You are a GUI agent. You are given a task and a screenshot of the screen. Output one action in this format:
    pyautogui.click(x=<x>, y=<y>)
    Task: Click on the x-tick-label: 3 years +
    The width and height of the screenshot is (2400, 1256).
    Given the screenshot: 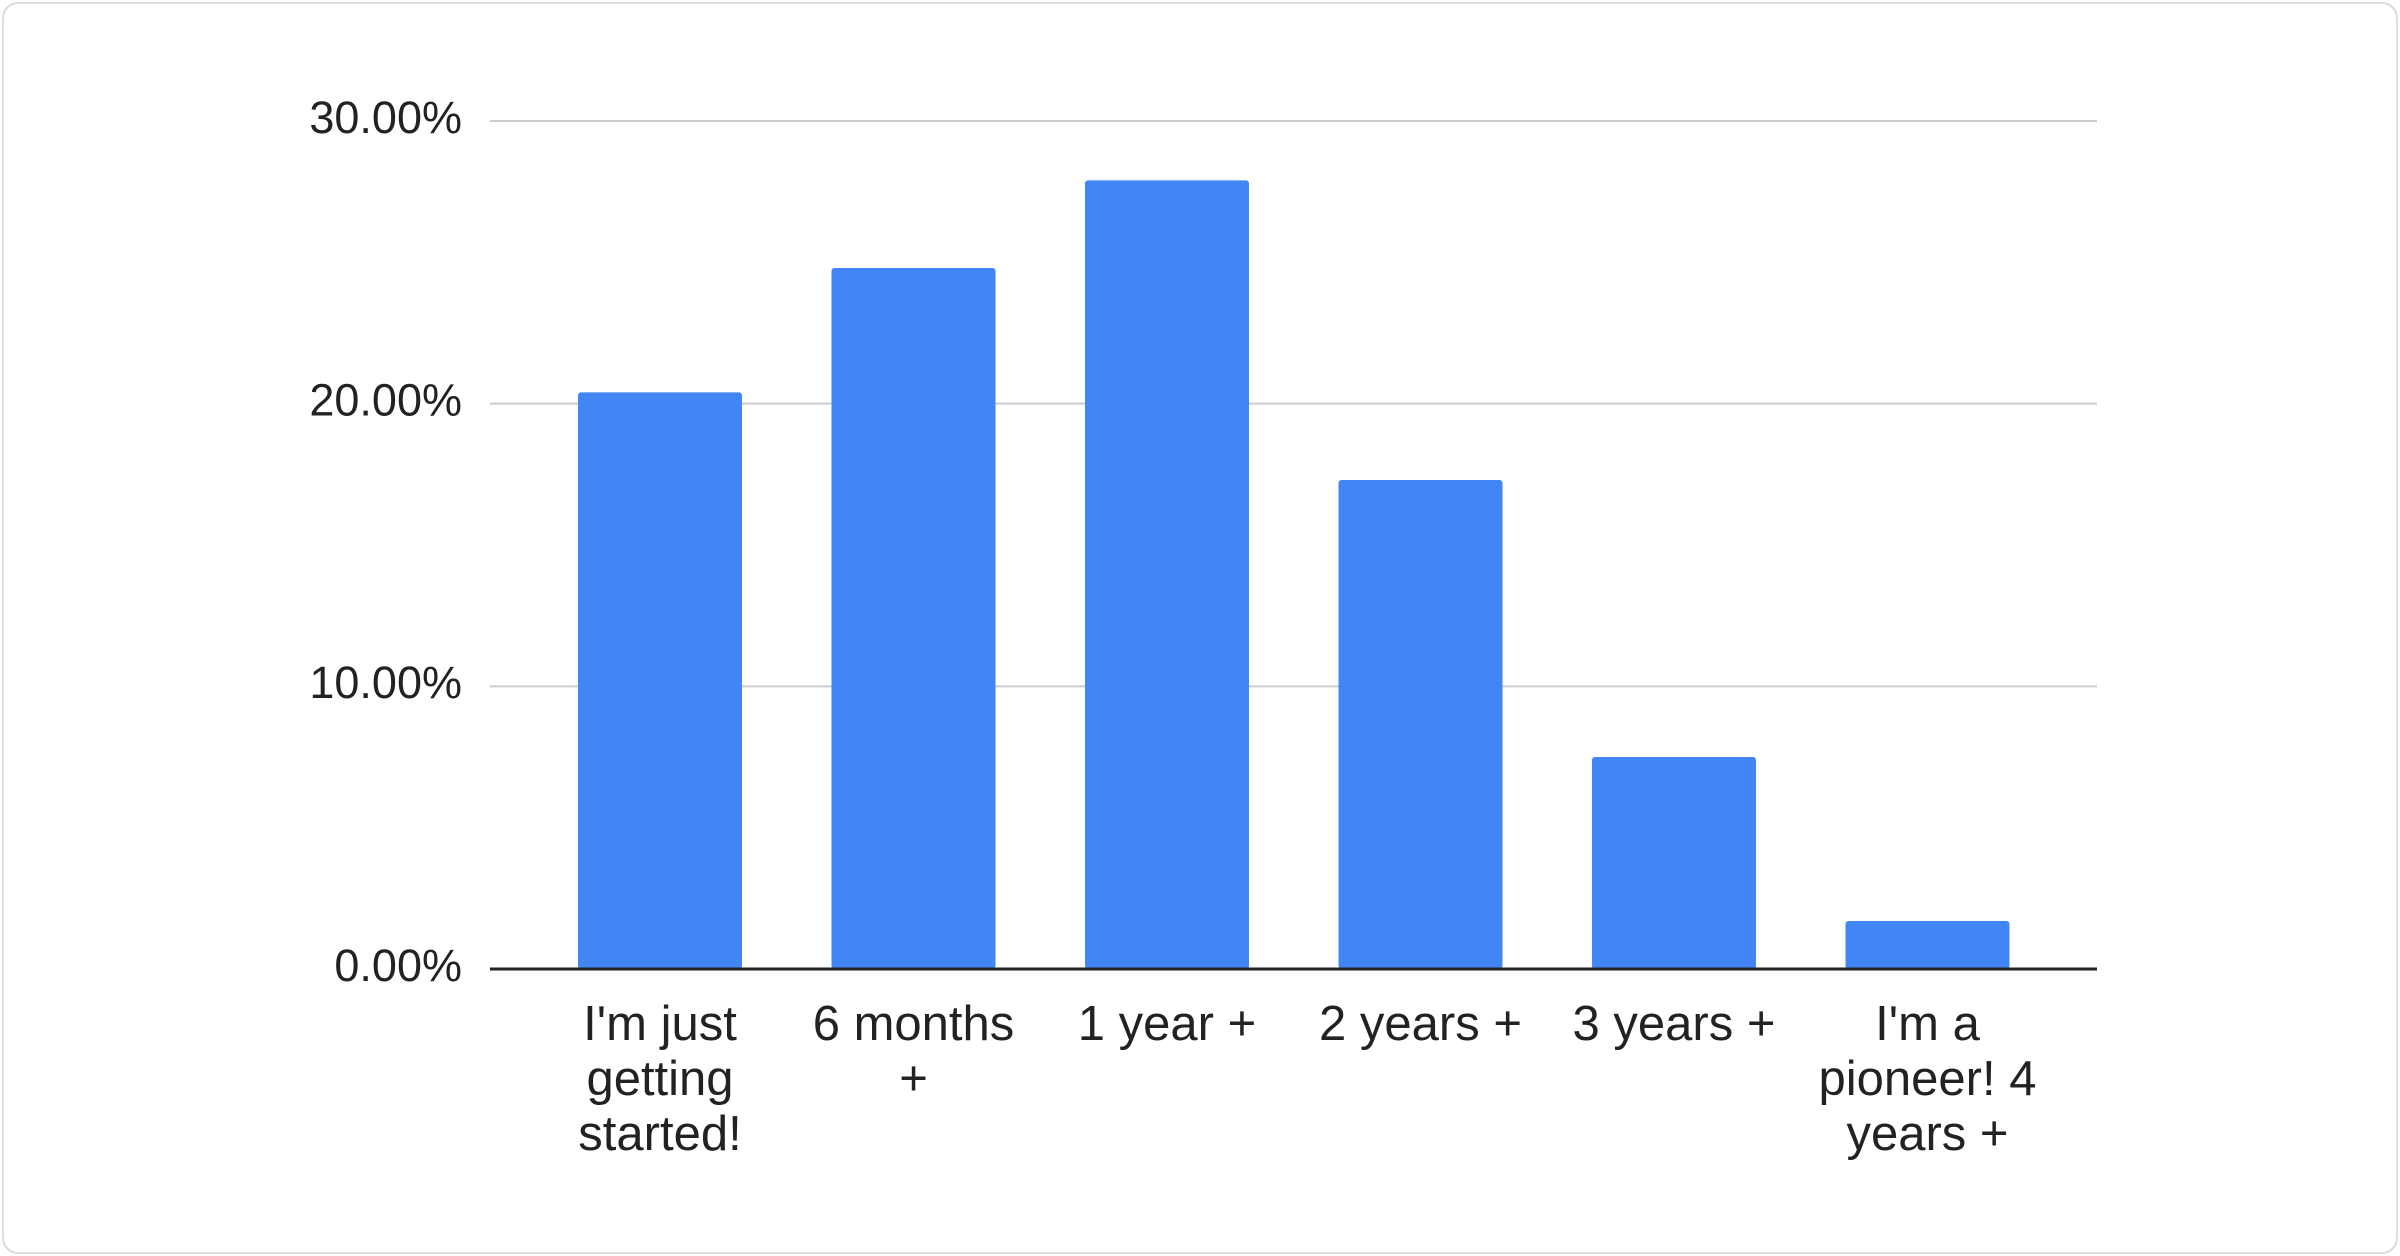 What is the action you would take?
    pyautogui.click(x=1674, y=1024)
    